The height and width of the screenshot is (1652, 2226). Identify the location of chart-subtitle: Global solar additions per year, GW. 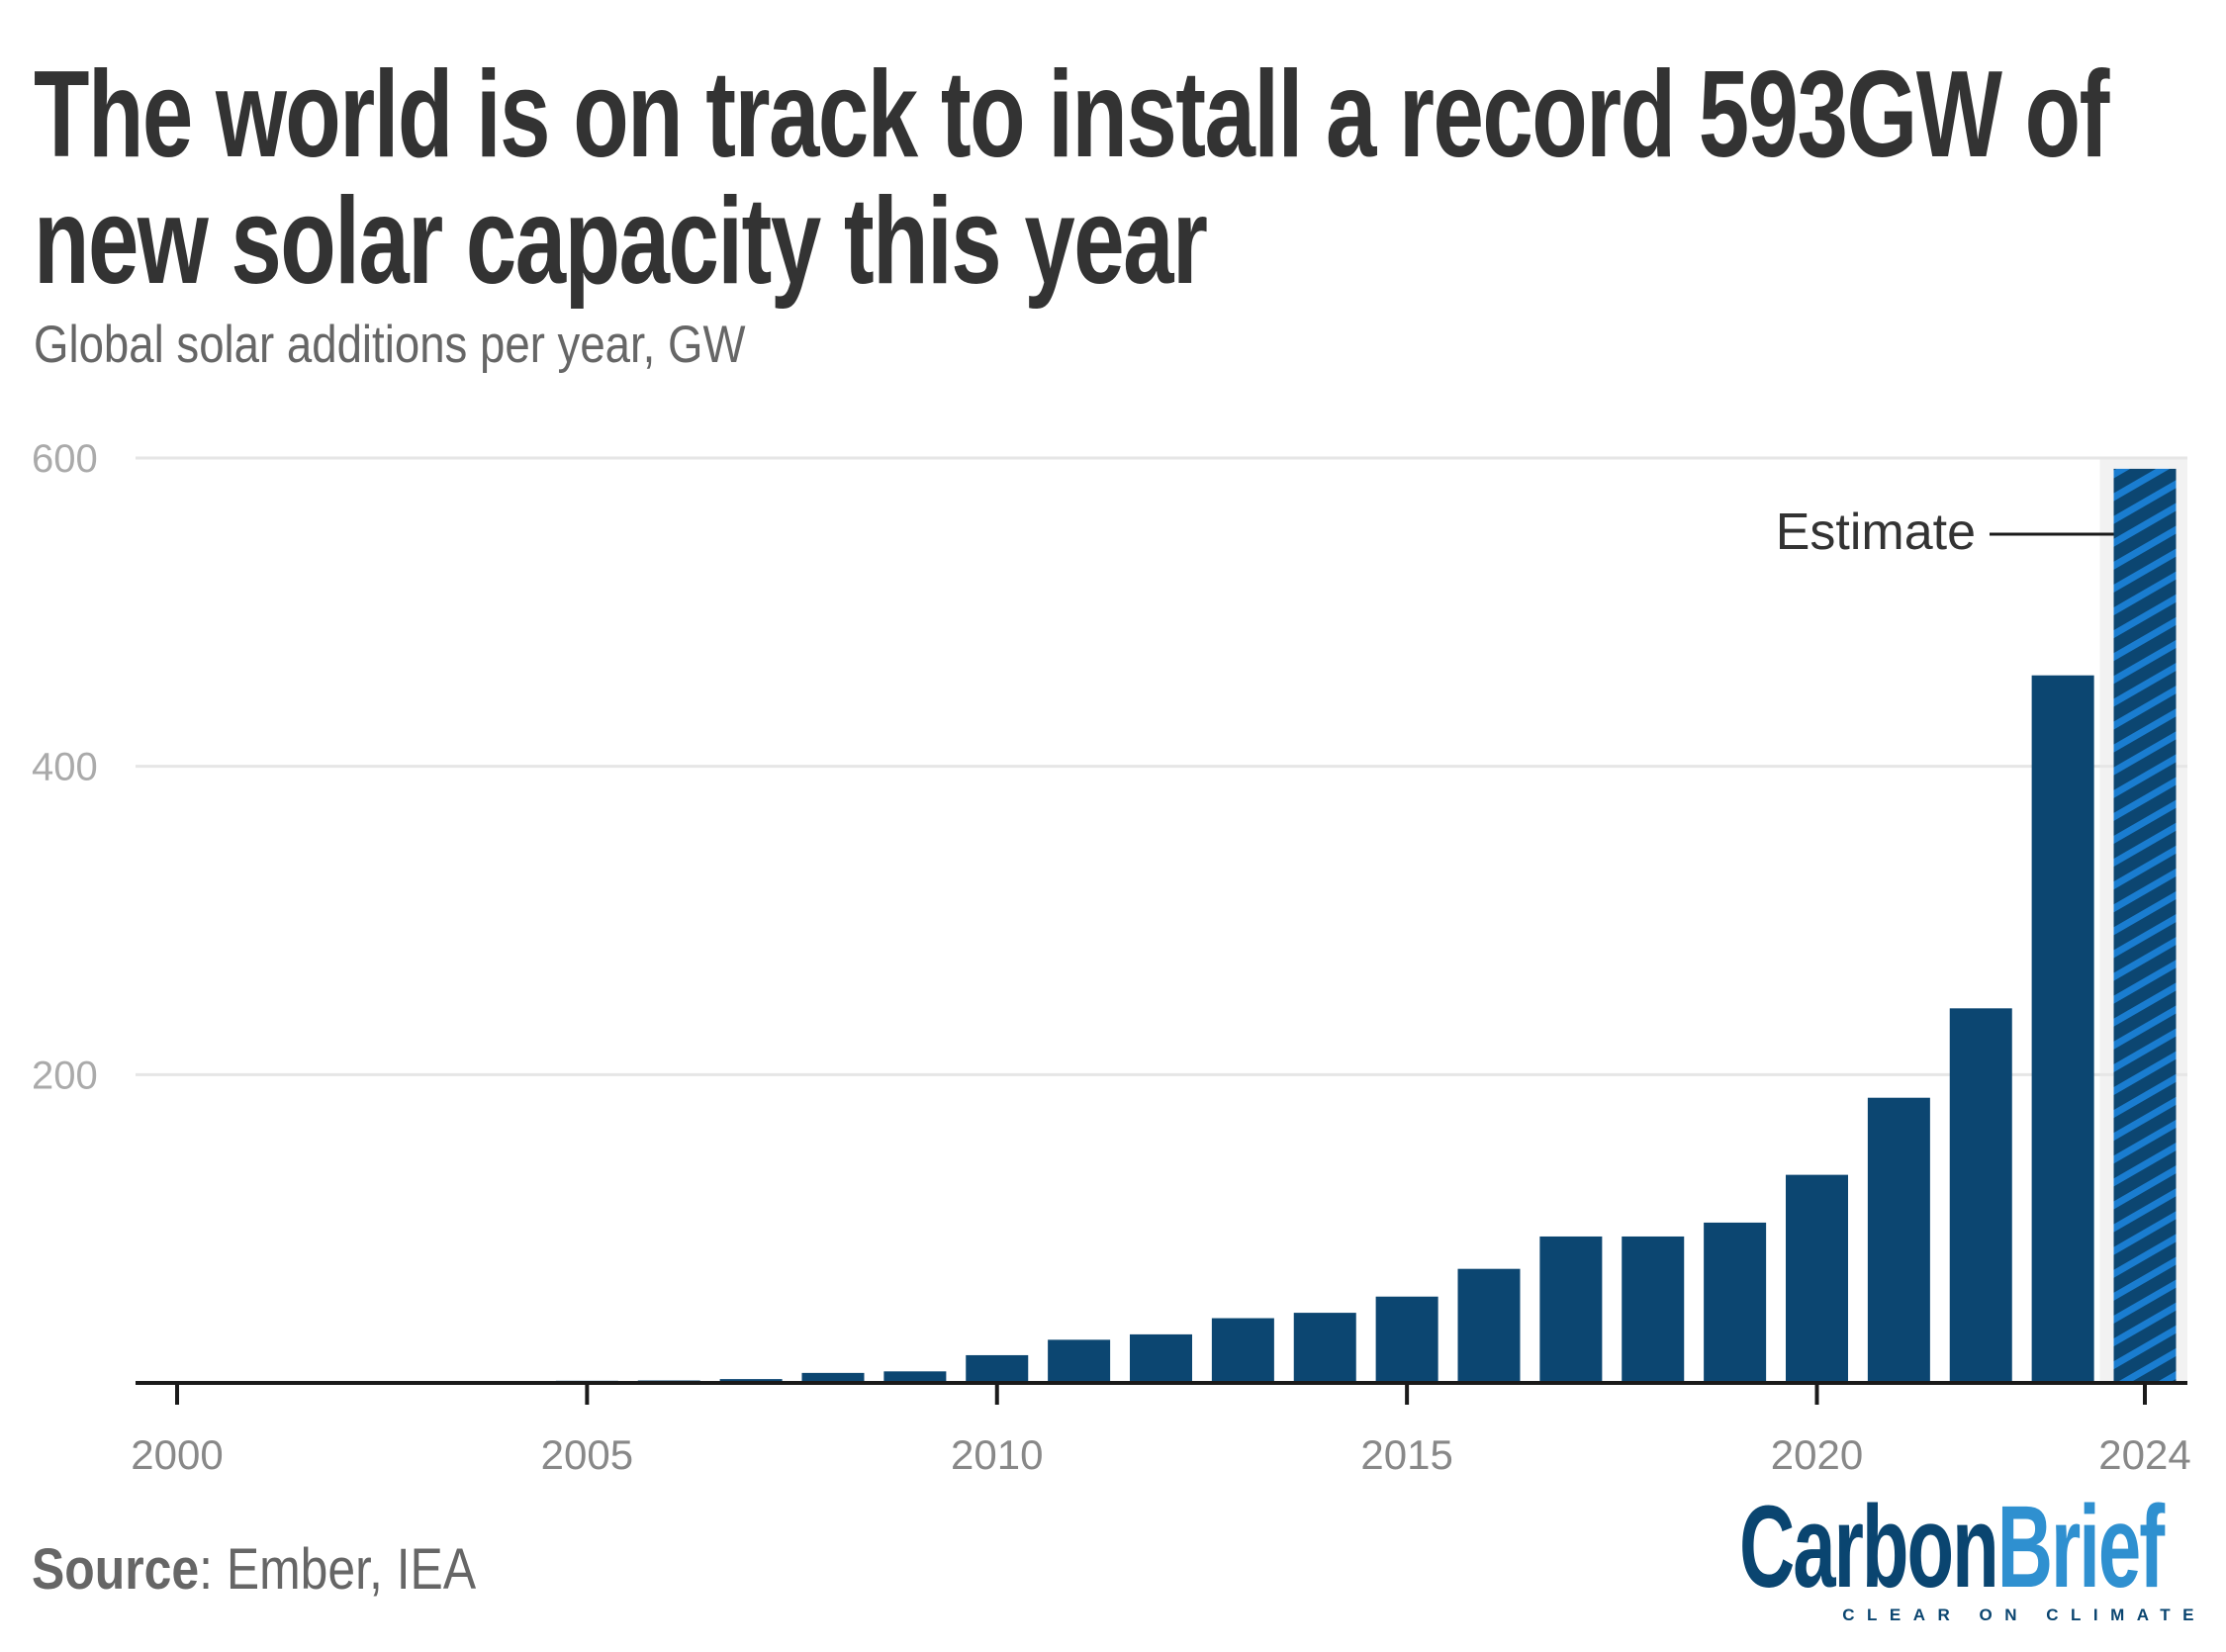
(390, 345).